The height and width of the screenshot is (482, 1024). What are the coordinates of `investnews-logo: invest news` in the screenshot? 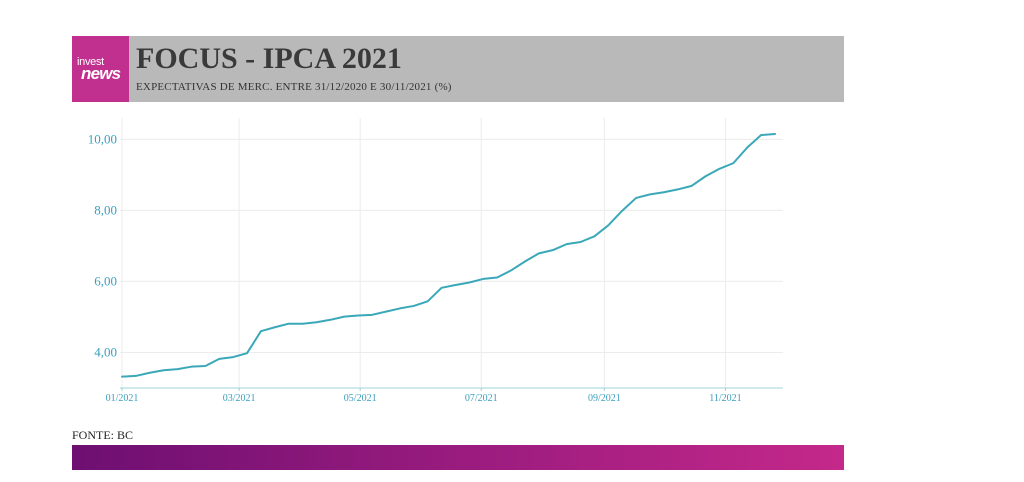 It's located at (100, 69).